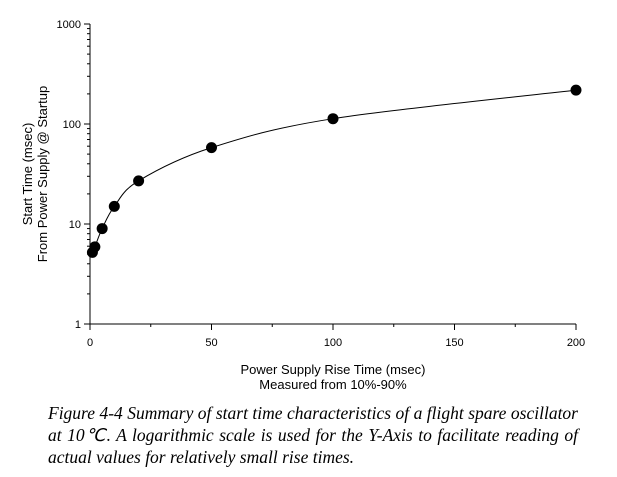 This screenshot has width=617, height=477. I want to click on x-tick-label: 50, so click(211, 343).